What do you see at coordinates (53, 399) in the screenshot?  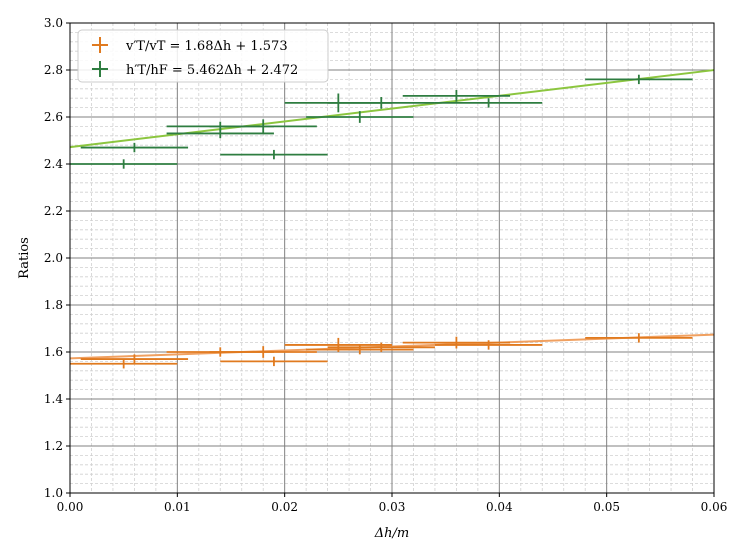 I see `y-tick-label: 1.4` at bounding box center [53, 399].